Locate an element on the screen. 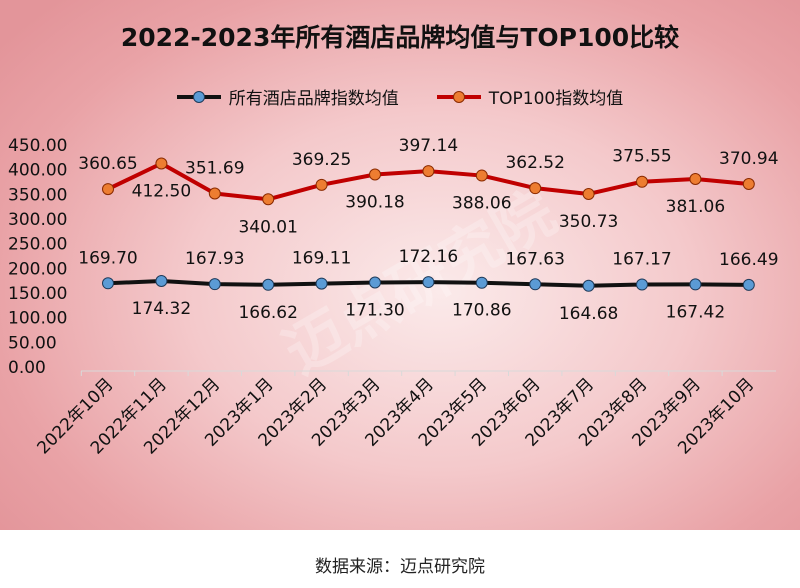 This screenshot has height=588, width=800. data-label: 166.49 is located at coordinates (748, 260).